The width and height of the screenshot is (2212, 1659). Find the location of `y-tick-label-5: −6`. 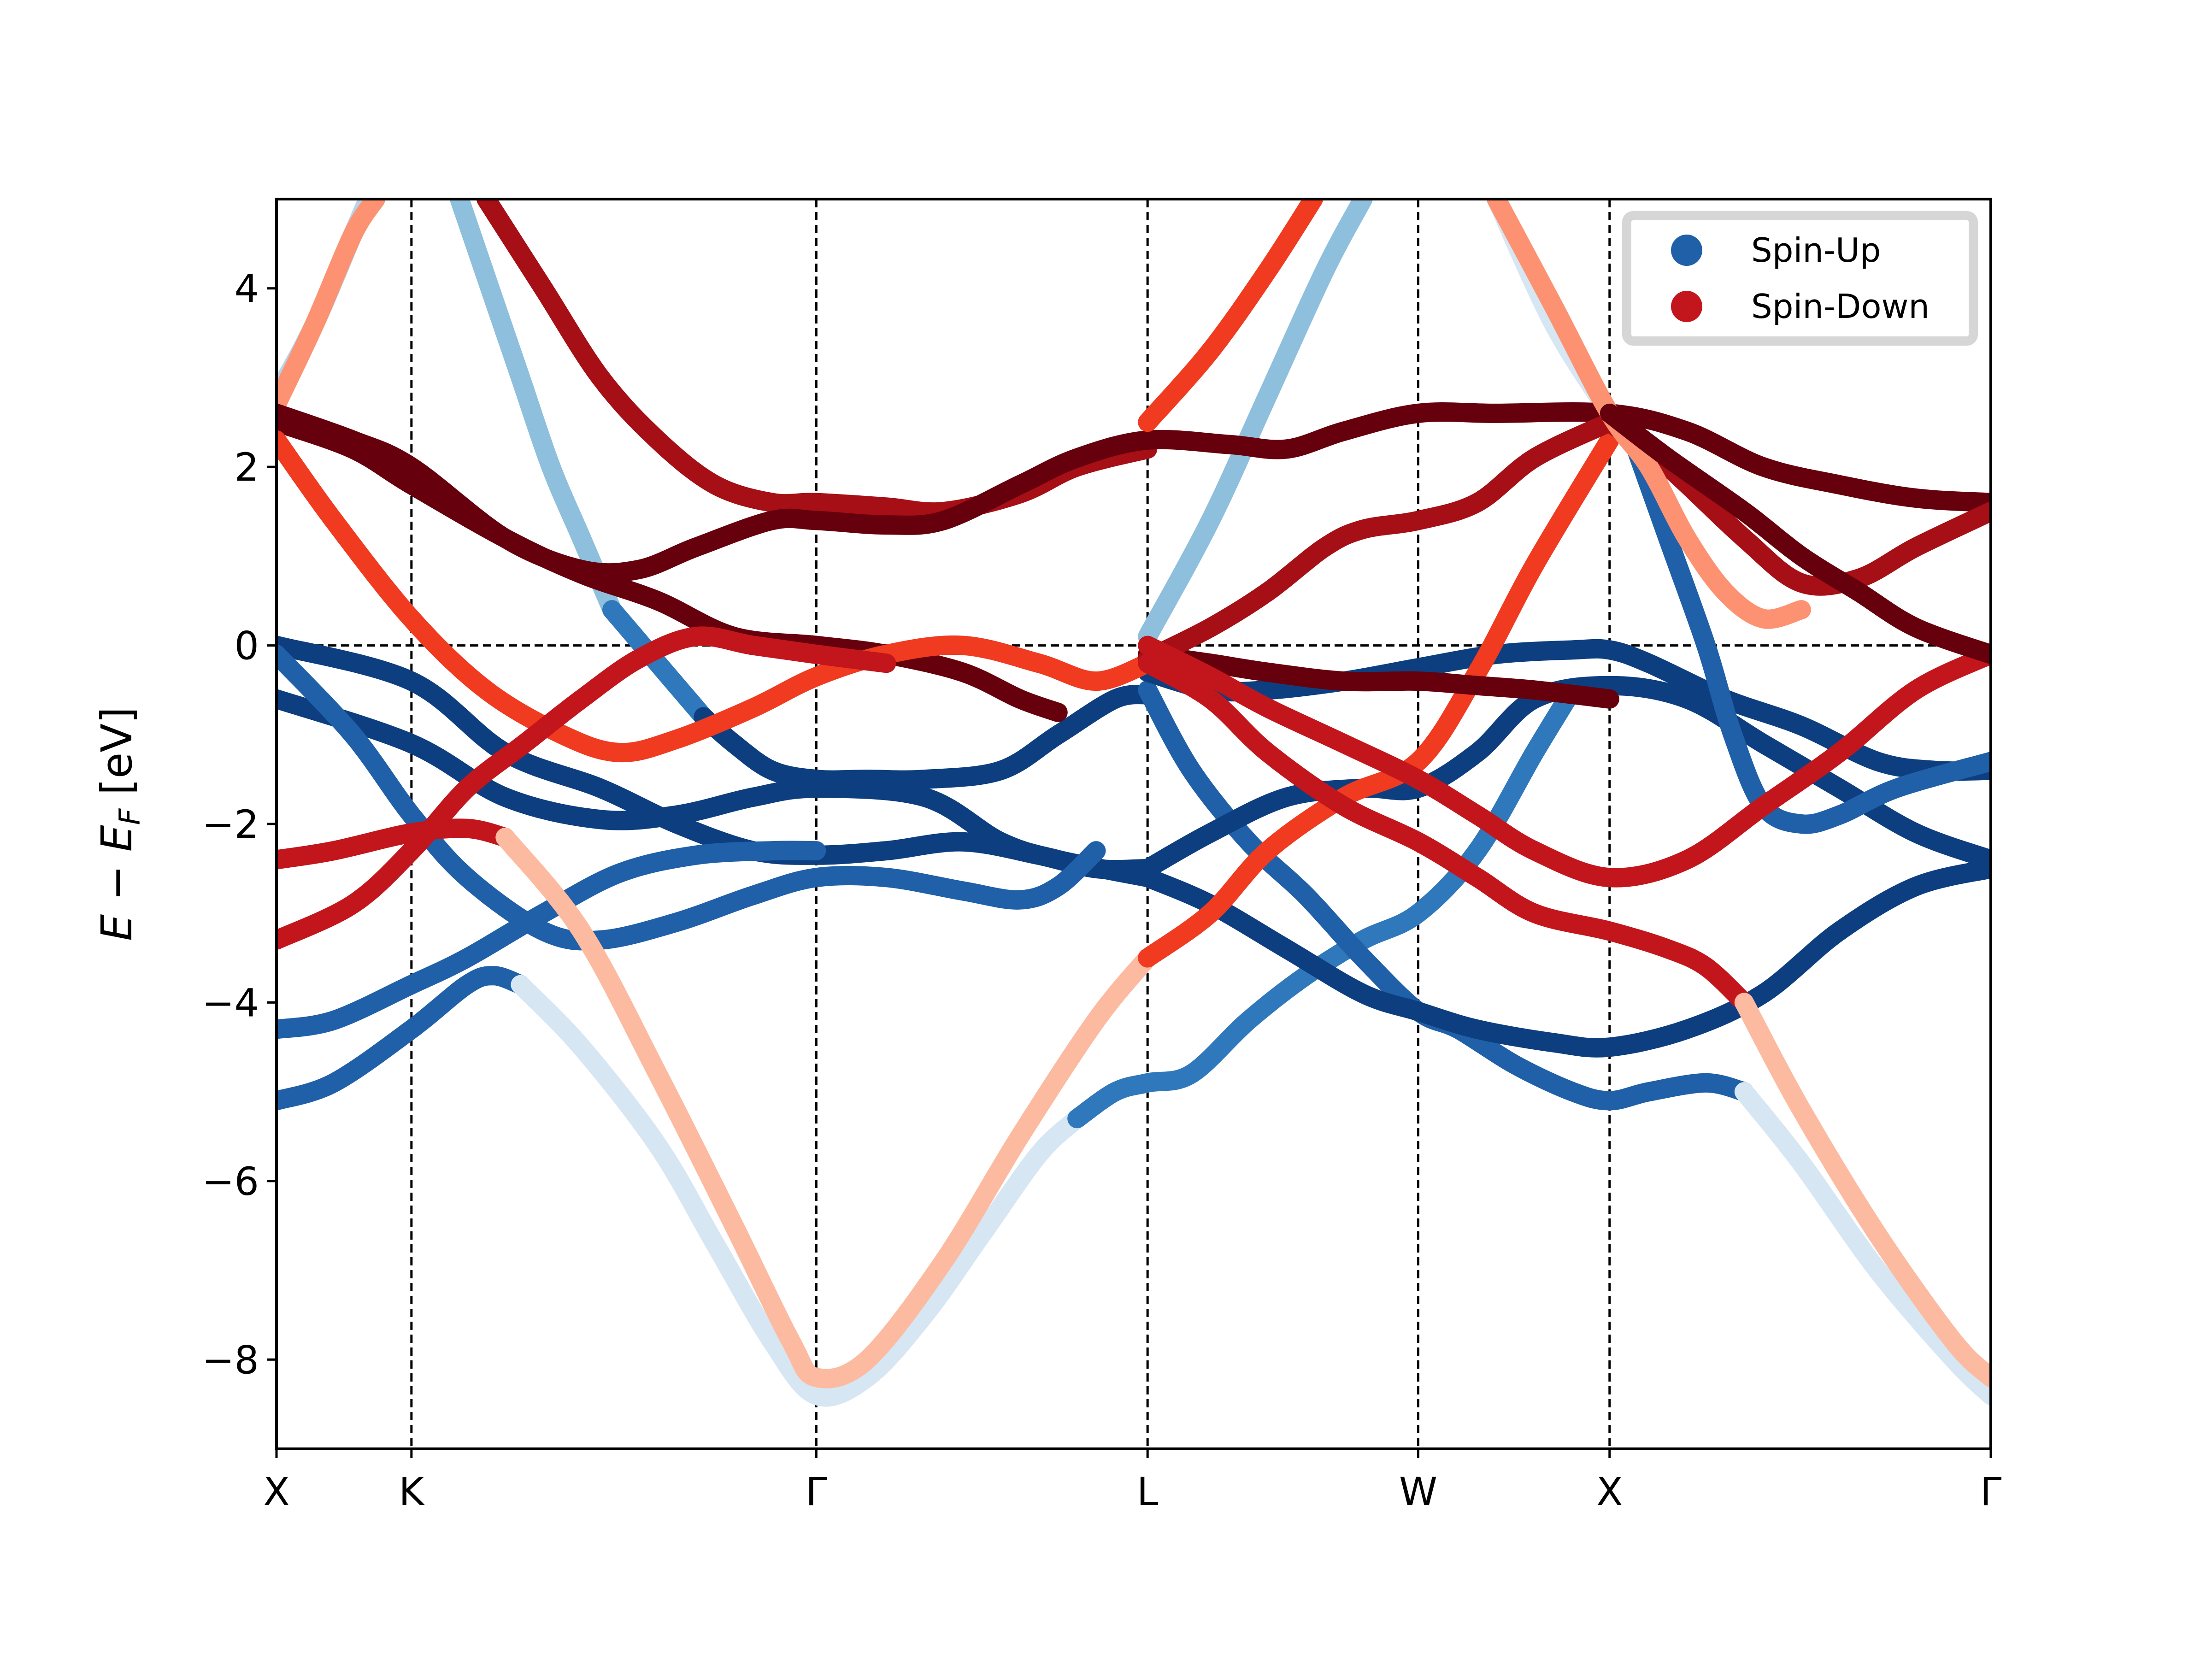

y-tick-label-5: −6 is located at coordinates (230, 1181).